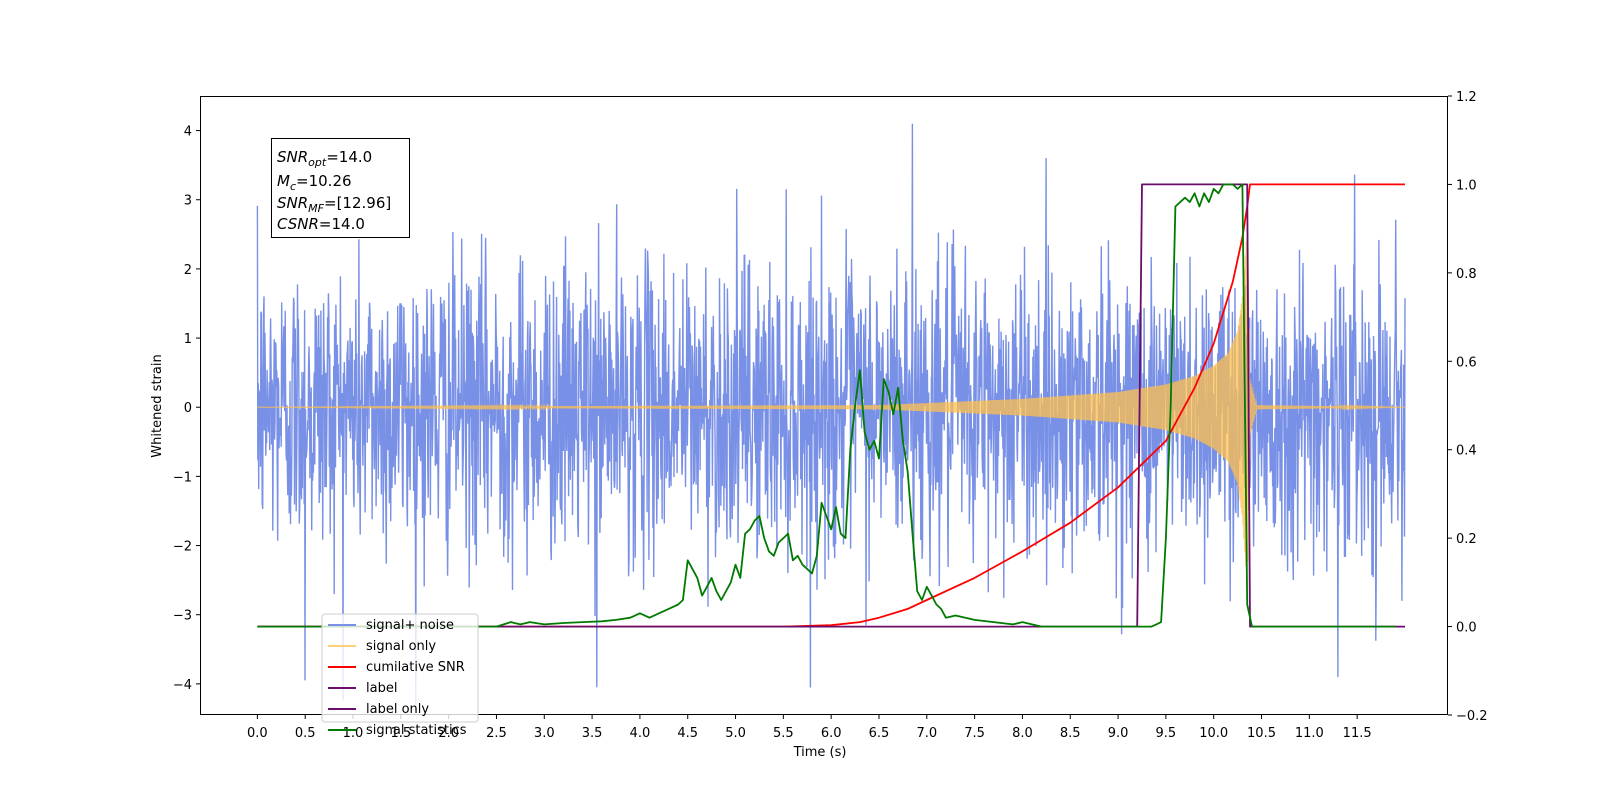 This screenshot has height=800, width=1600. What do you see at coordinates (182, 547) in the screenshot?
I see `y-tick-label: −2` at bounding box center [182, 547].